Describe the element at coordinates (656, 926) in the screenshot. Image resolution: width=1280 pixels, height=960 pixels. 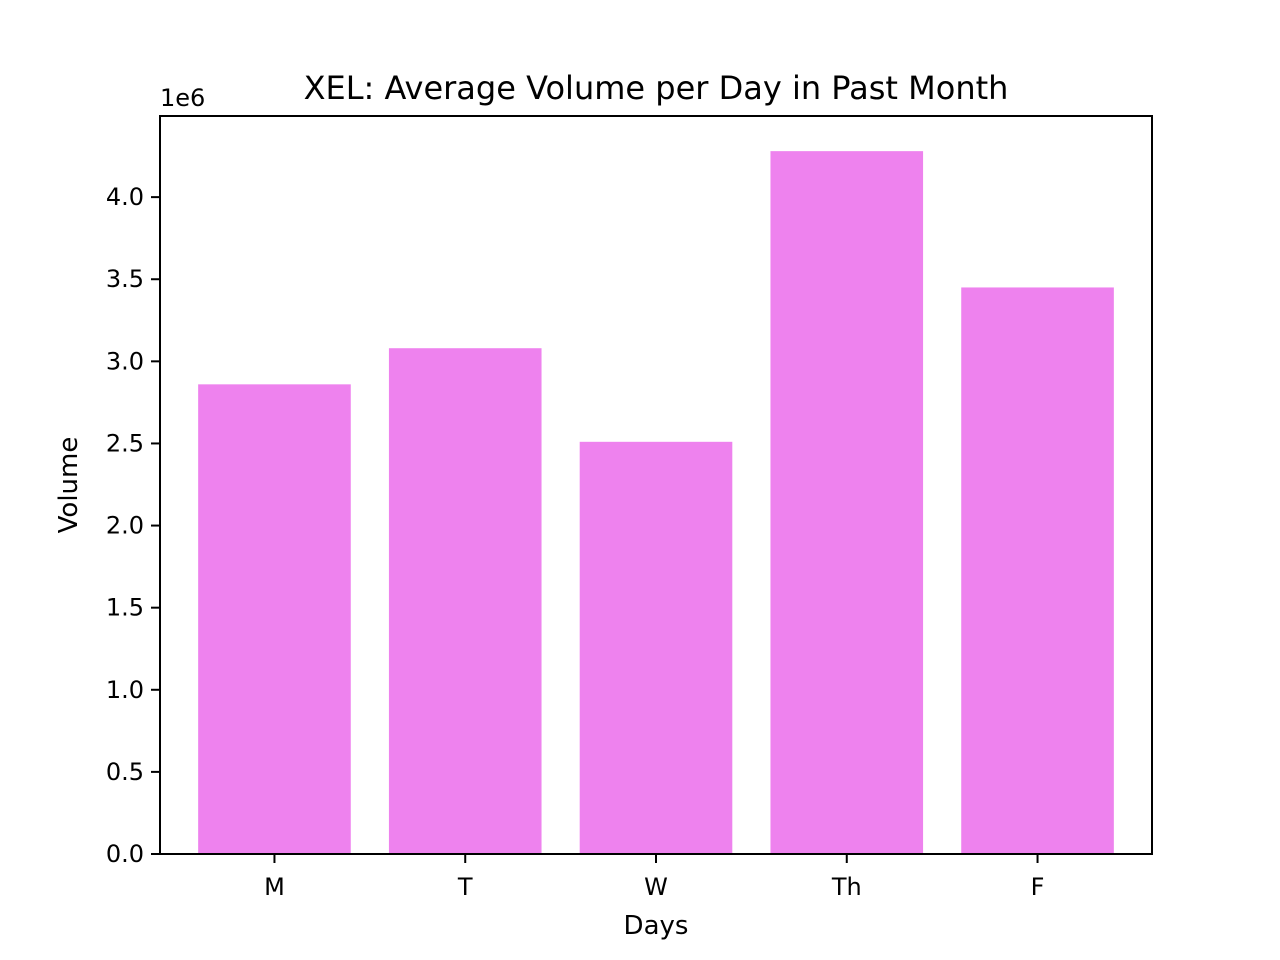
I see `x-axis-label: Days` at that location.